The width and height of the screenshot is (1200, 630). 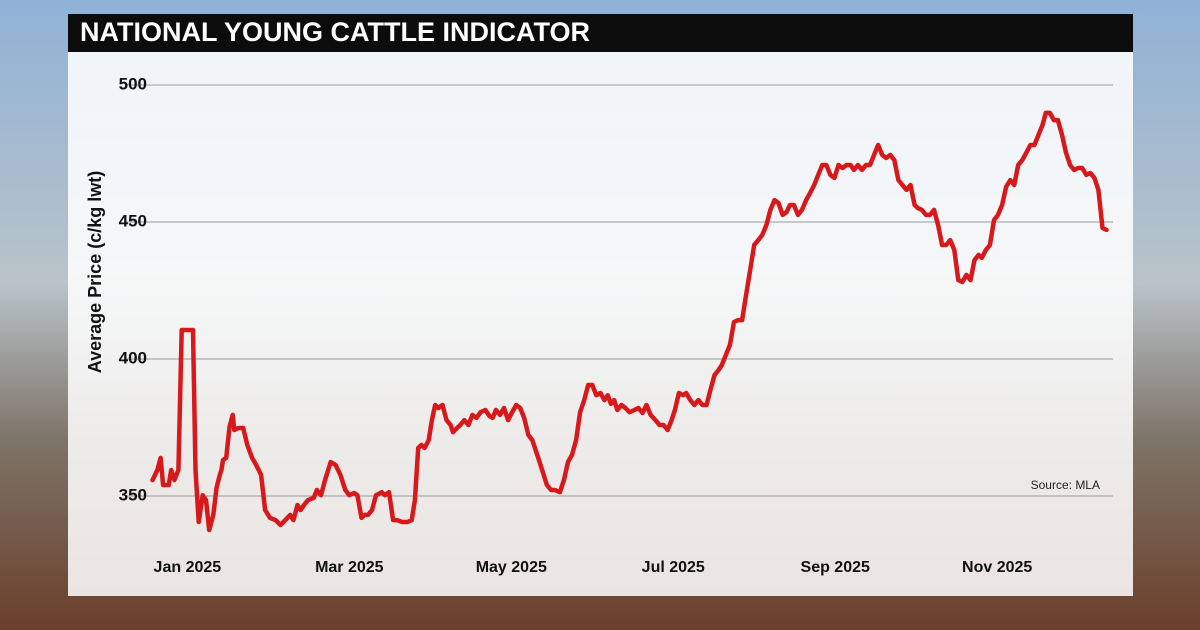 What do you see at coordinates (511, 567) in the screenshot?
I see `x-tick-label: May 2025` at bounding box center [511, 567].